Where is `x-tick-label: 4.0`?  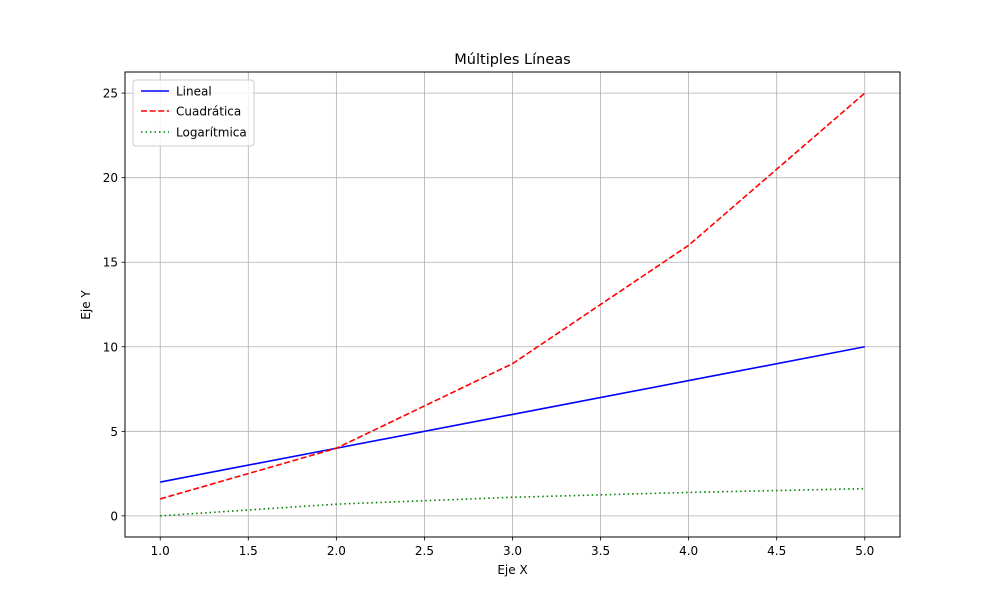
x-tick-label: 4.0 is located at coordinates (688, 551).